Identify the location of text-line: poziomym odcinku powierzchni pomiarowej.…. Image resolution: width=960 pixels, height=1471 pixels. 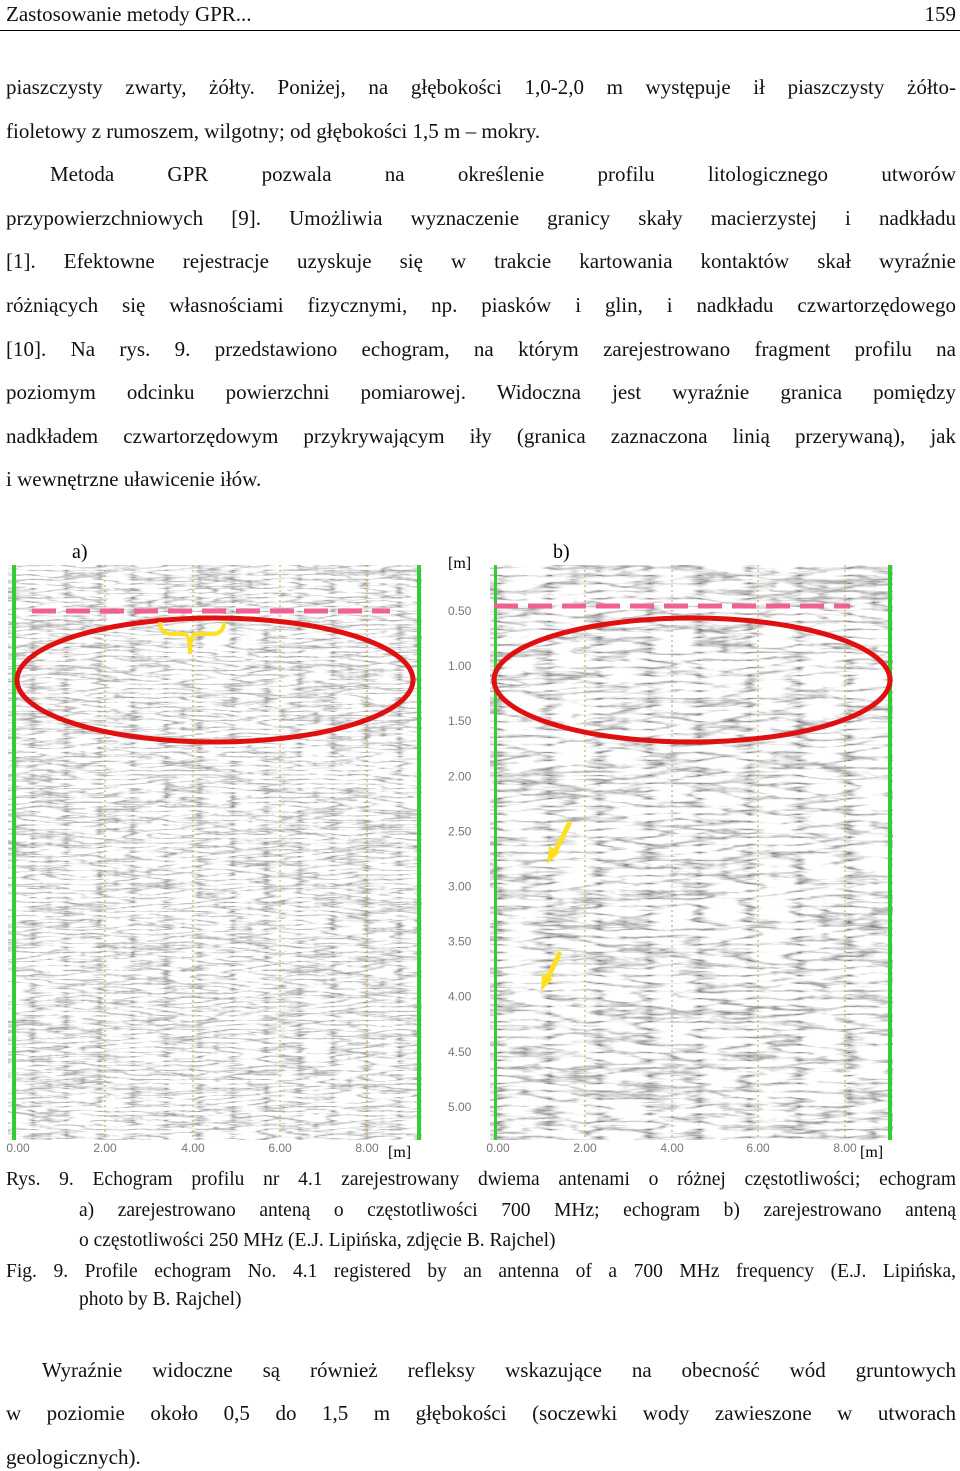
(481, 392).